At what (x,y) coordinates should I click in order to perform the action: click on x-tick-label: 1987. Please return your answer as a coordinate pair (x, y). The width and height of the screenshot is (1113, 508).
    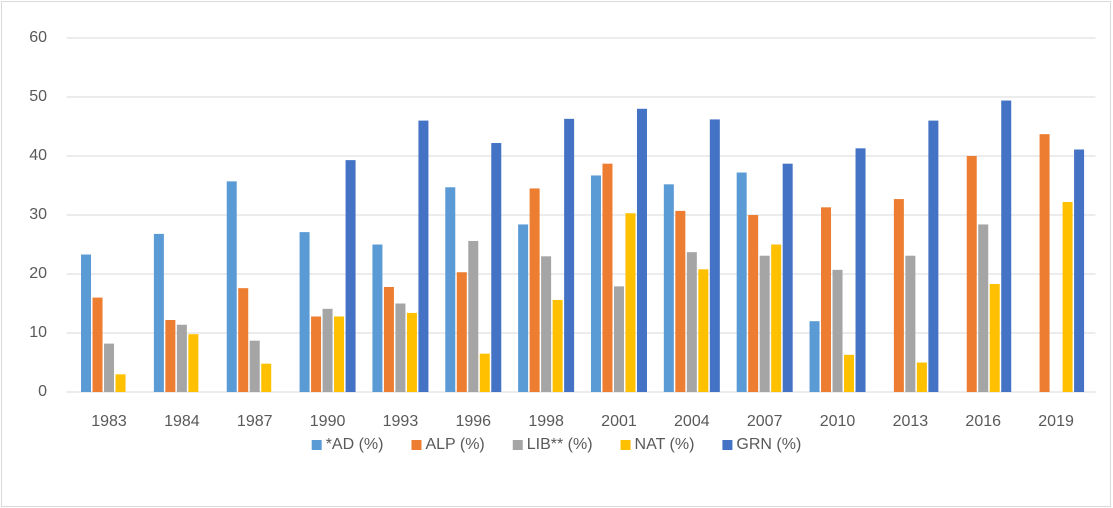
    Looking at the image, I should click on (255, 421).